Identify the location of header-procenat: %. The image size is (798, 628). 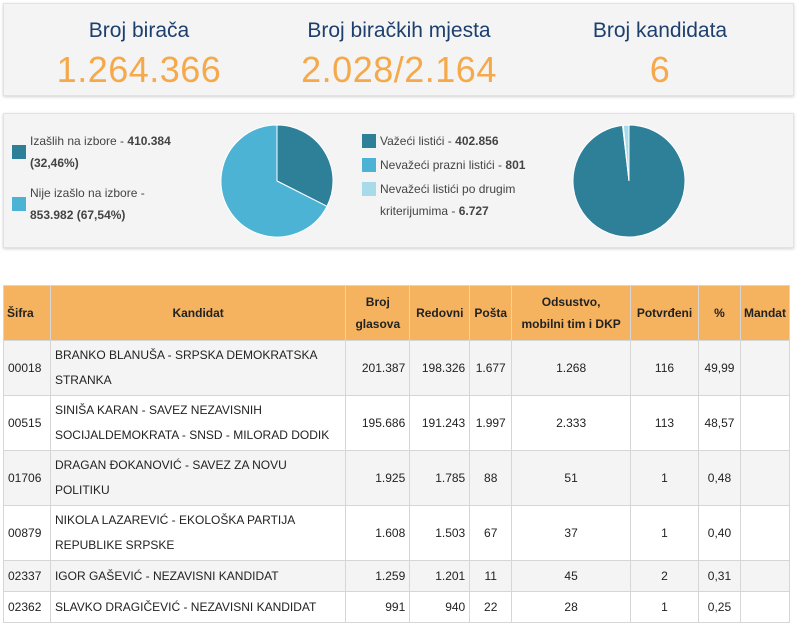
(719, 313).